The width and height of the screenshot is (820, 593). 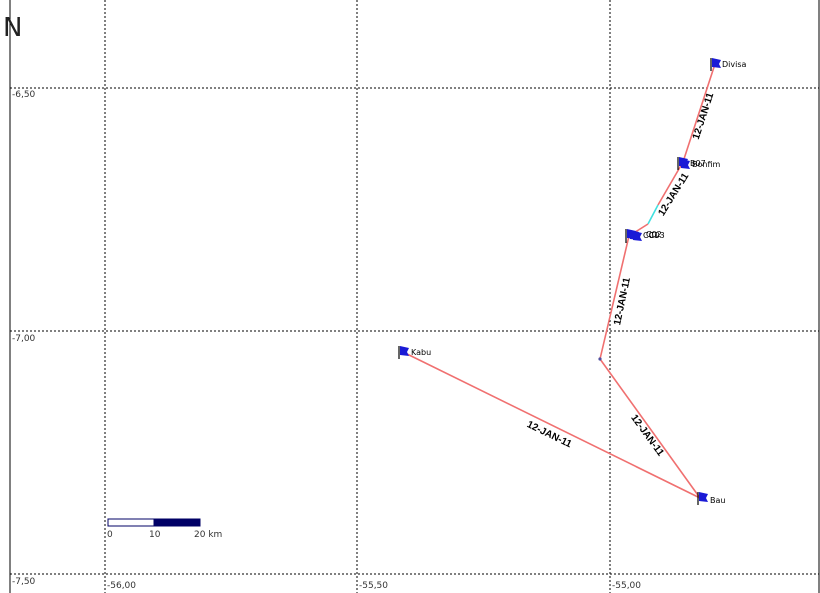 What do you see at coordinates (24, 95) in the screenshot?
I see `lat-tick-label: -6,50` at bounding box center [24, 95].